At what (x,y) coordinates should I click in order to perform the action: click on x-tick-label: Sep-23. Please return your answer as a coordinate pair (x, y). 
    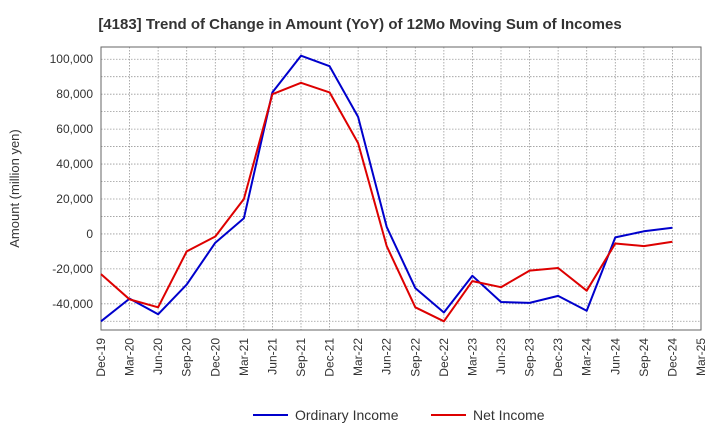
    Looking at the image, I should click on (530, 357).